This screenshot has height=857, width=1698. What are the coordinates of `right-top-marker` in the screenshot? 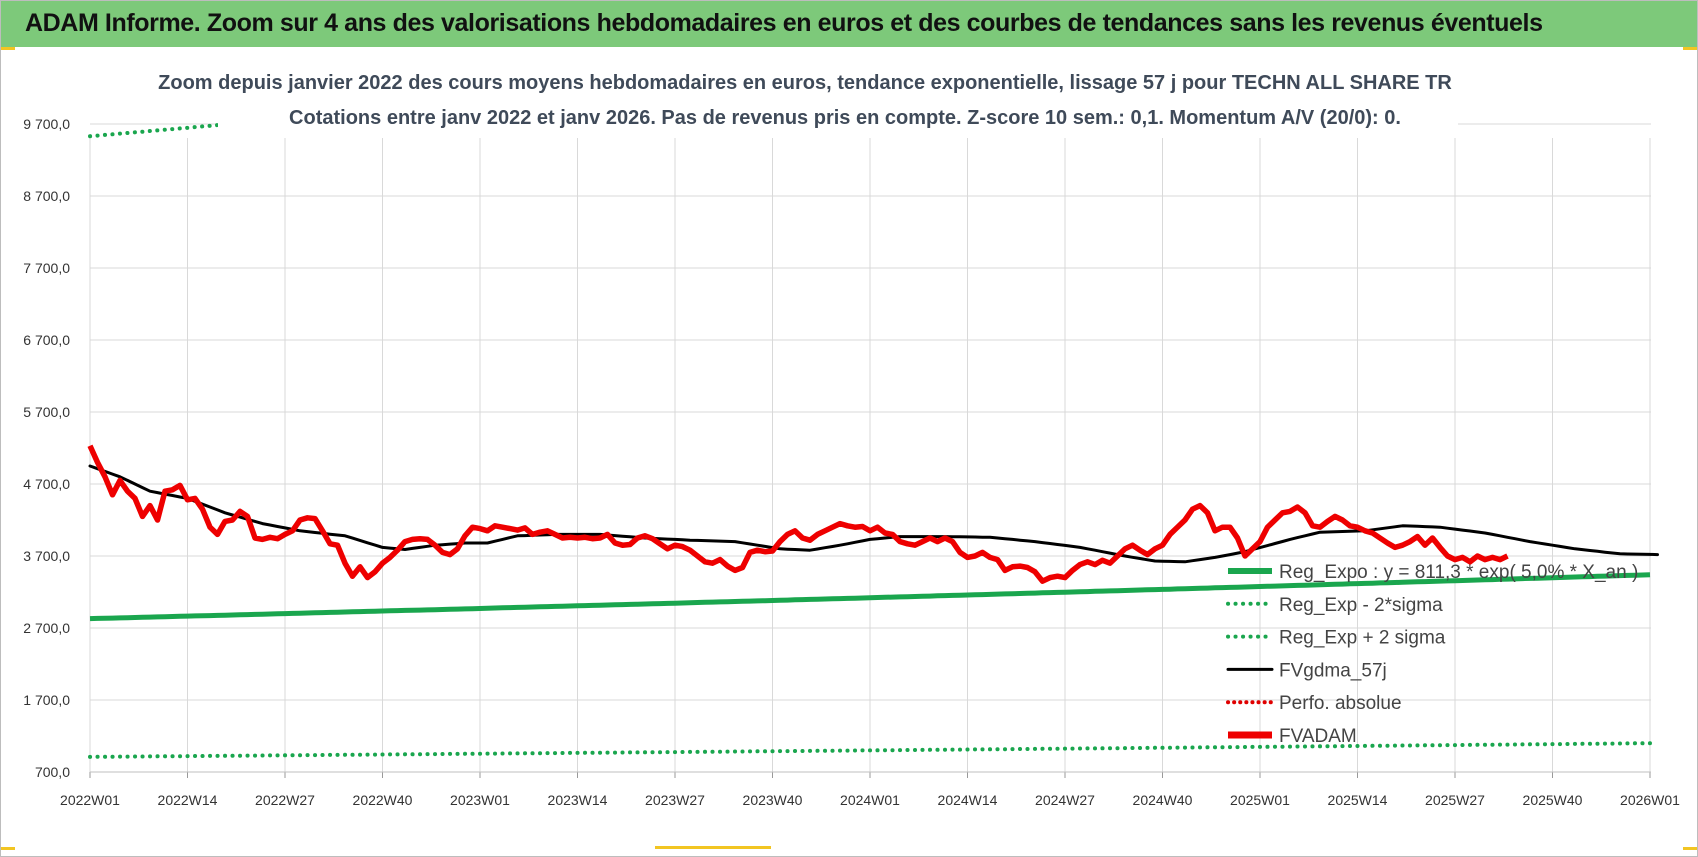 It's located at (1690, 48).